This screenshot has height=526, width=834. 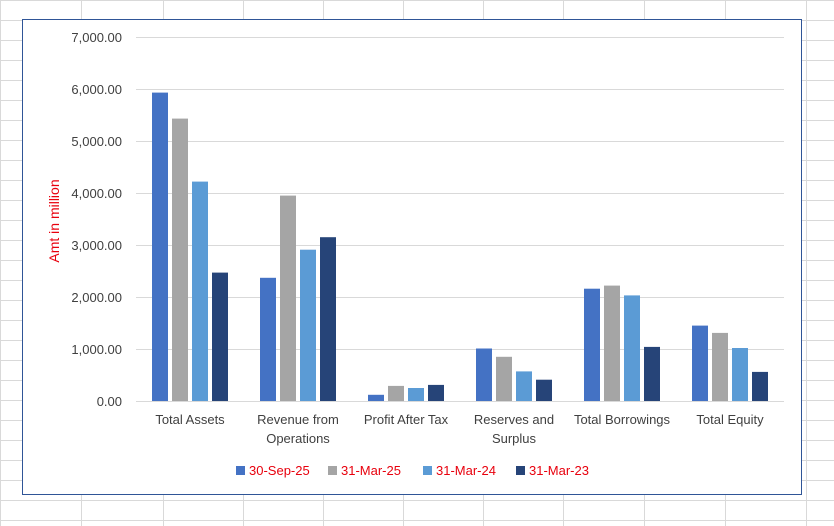 What do you see at coordinates (298, 419) in the screenshot?
I see `x-category-label: Revenue from` at bounding box center [298, 419].